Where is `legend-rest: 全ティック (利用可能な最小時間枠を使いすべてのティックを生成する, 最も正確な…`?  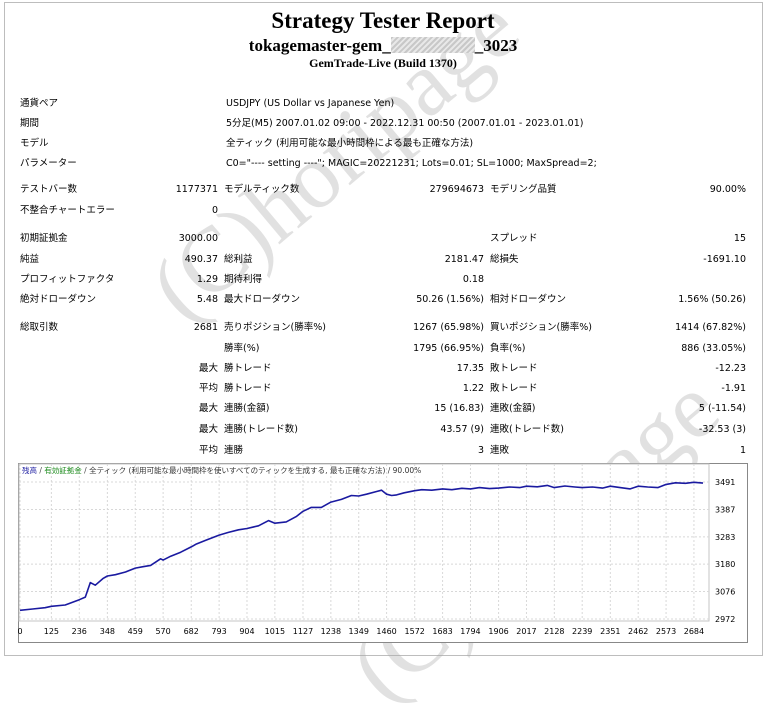
legend-rest: 全ティック (利用可能な最小時間枠を使いすべてのティックを生成する, 最も正確な… is located at coordinates (255, 470).